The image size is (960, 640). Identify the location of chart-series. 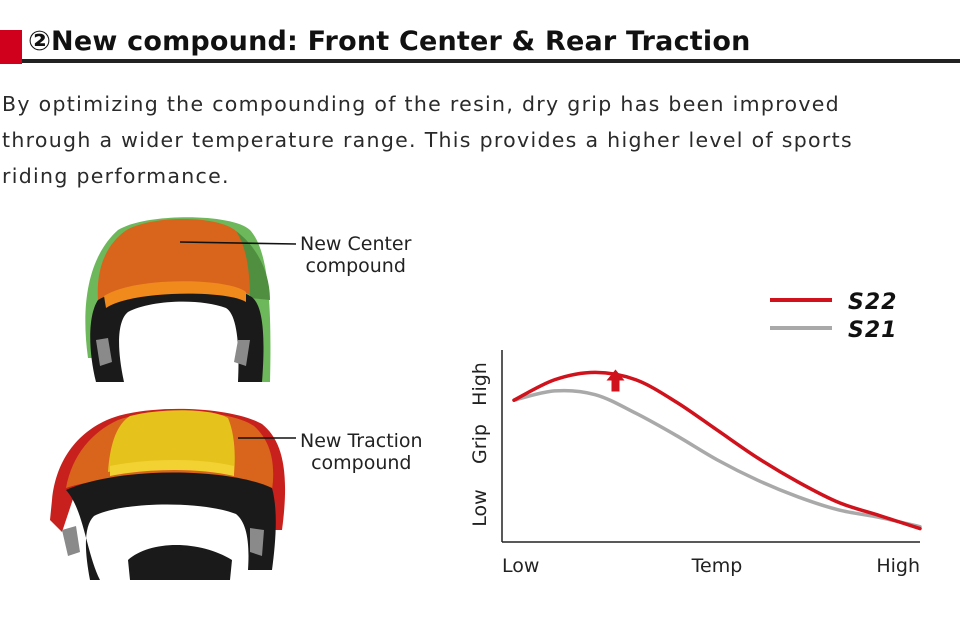
(717, 450).